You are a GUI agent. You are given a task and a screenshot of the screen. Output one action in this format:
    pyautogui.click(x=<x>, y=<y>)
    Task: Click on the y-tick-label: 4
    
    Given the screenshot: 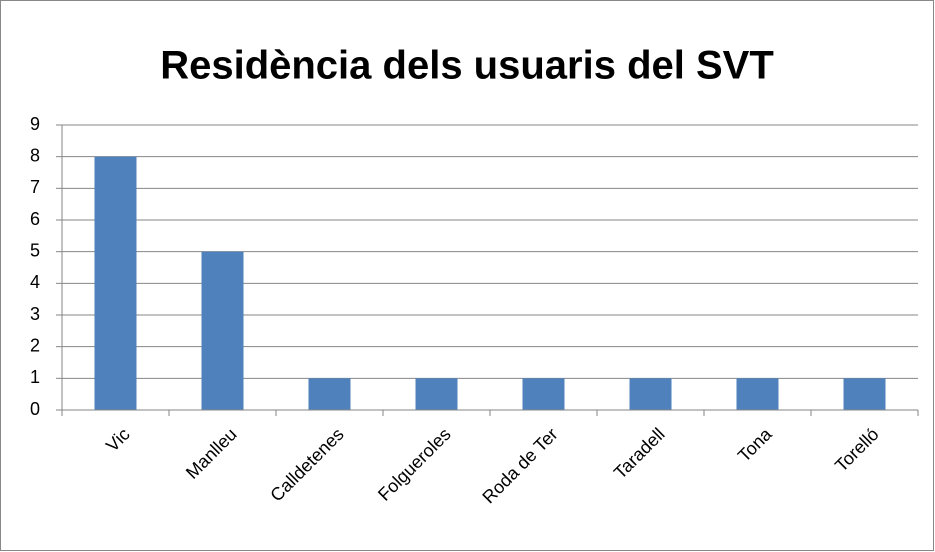 What is the action you would take?
    pyautogui.click(x=35, y=282)
    